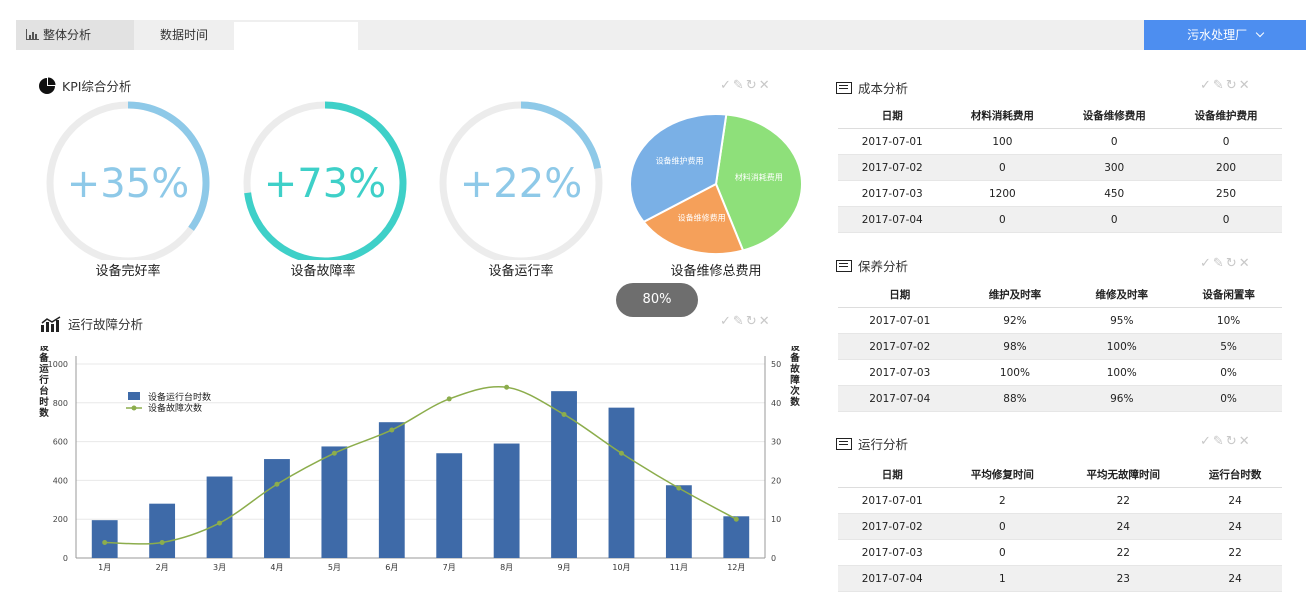 The width and height of the screenshot is (1308, 596). Describe the element at coordinates (1002, 474) in the screenshot. I see `column-header: 平均修复时间` at that location.